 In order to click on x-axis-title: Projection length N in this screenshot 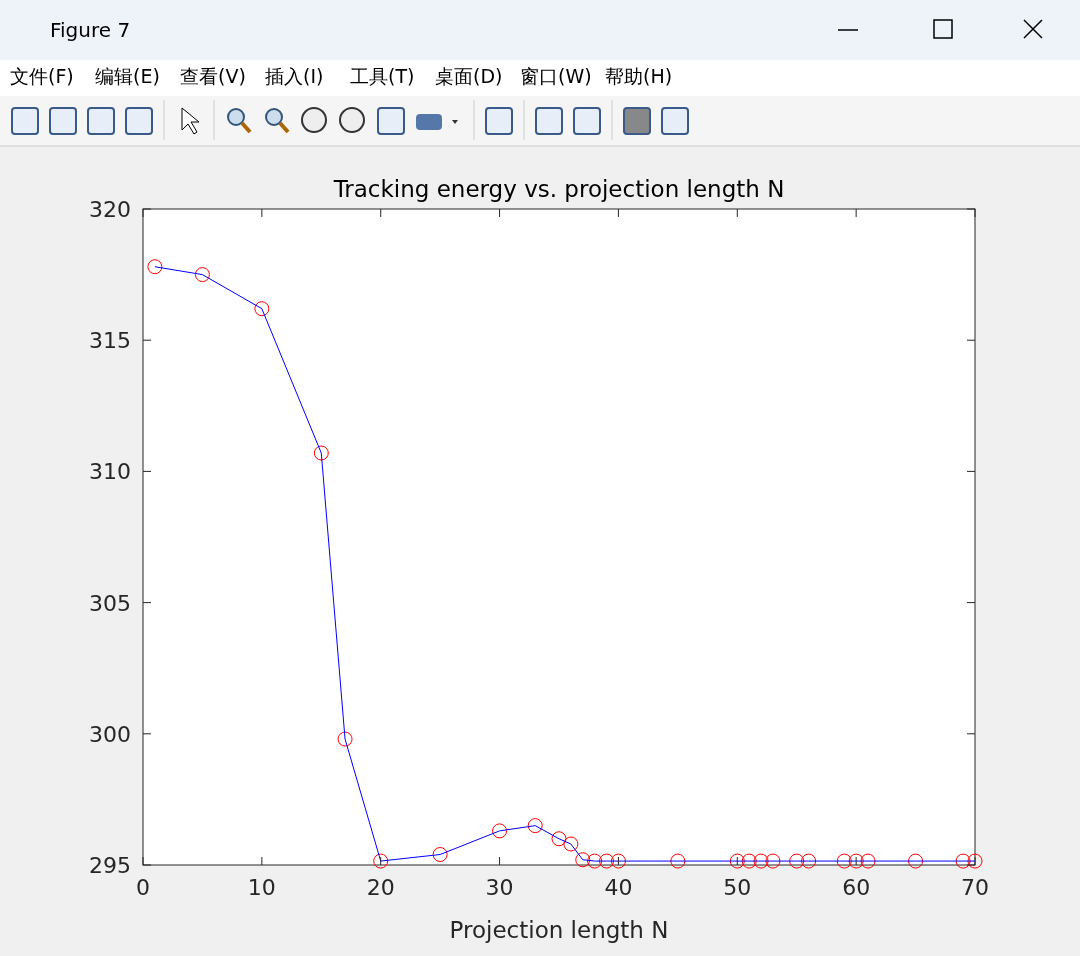, I will do `click(559, 930)`.